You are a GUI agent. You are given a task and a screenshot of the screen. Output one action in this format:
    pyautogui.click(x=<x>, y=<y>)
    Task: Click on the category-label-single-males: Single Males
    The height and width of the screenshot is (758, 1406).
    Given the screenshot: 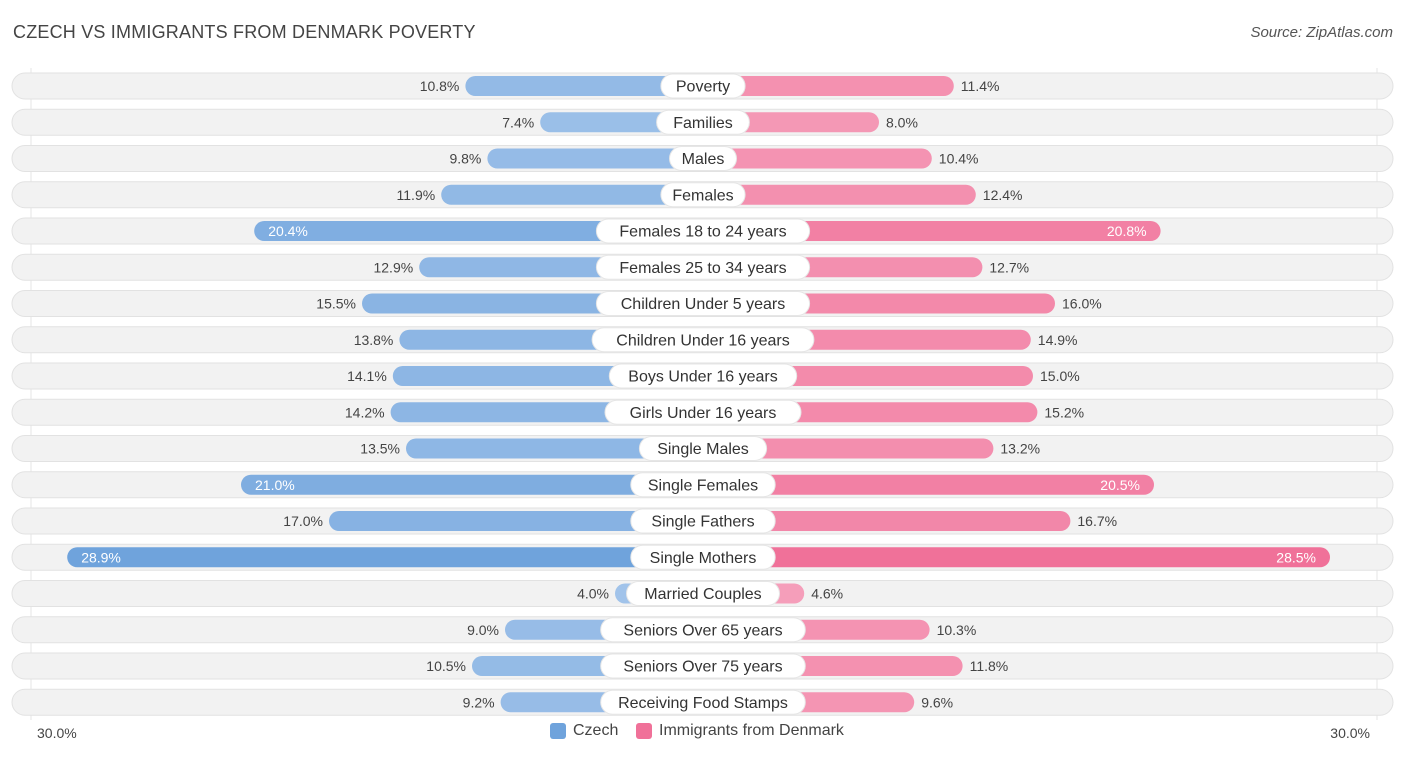 What is the action you would take?
    pyautogui.click(x=703, y=449)
    